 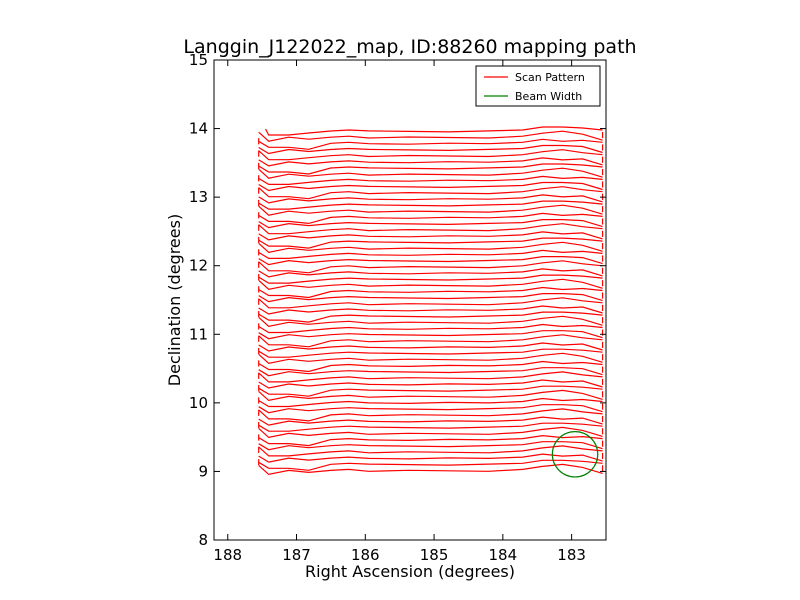 I want to click on legend-label-beam-width: Beam Width, so click(x=548, y=96).